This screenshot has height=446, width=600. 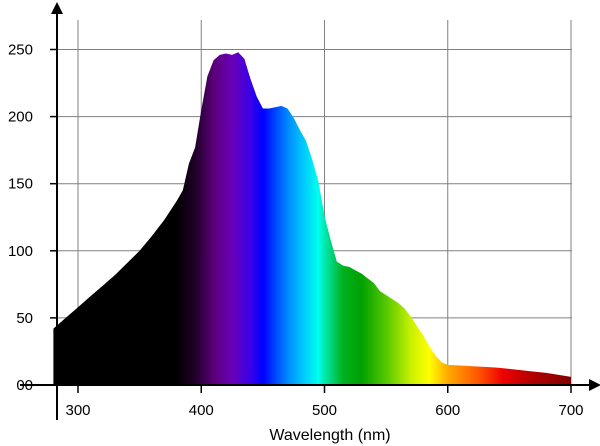 I want to click on x-tick-label-3: 600, so click(x=447, y=410).